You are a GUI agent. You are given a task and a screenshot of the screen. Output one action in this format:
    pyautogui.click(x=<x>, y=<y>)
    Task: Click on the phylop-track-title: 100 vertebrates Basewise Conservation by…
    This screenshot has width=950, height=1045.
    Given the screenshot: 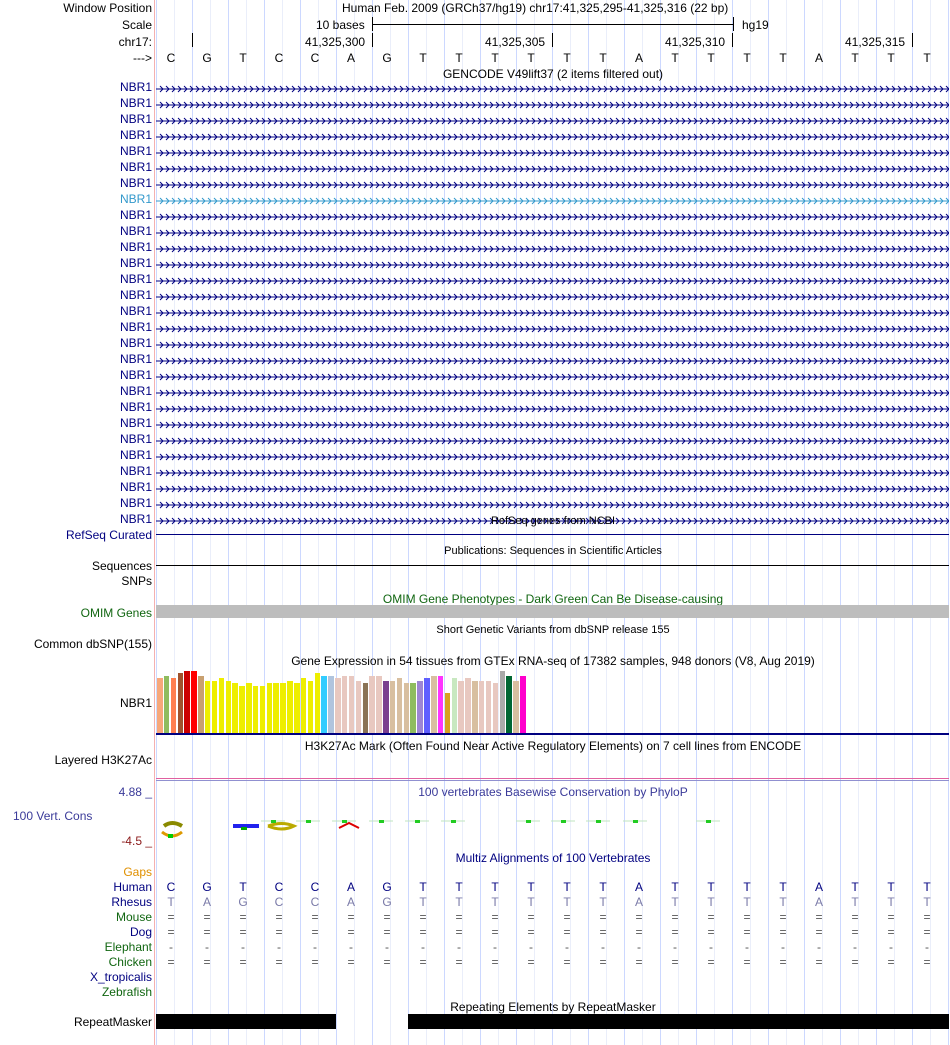 What is the action you would take?
    pyautogui.click(x=553, y=792)
    